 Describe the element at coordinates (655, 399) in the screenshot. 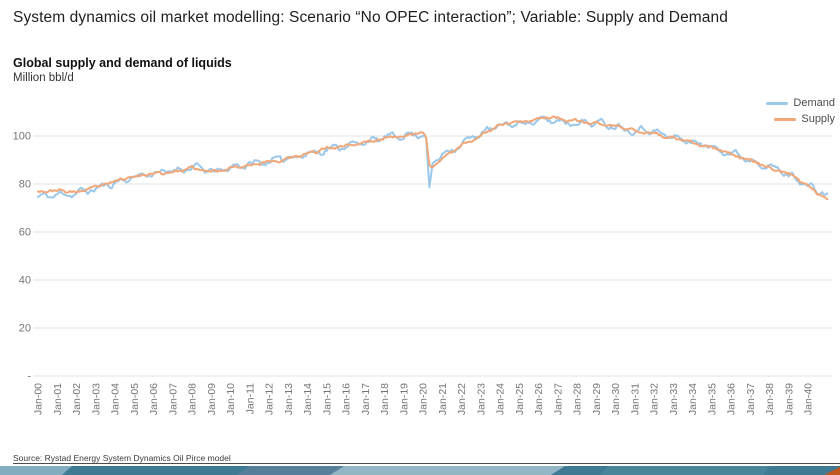

I see `x-tick-label: Jan-32` at that location.